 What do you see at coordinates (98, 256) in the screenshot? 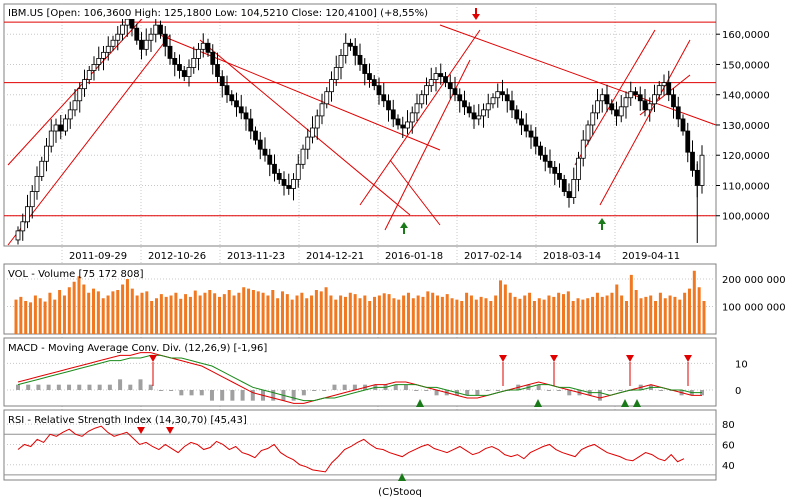
I see `date-tick-label: 2011-09-29` at bounding box center [98, 256].